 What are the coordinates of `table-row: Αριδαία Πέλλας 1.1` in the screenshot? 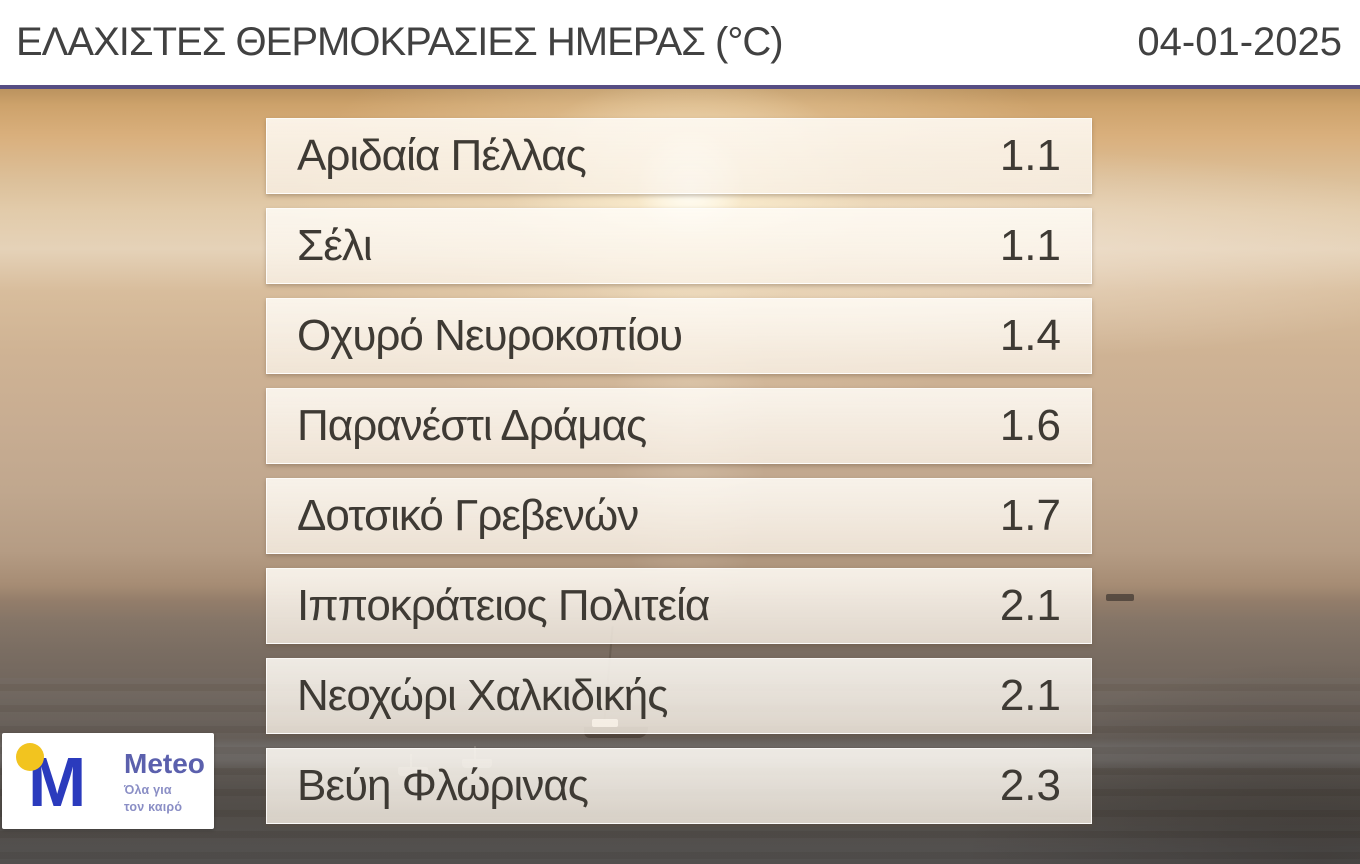 It's located at (679, 156).